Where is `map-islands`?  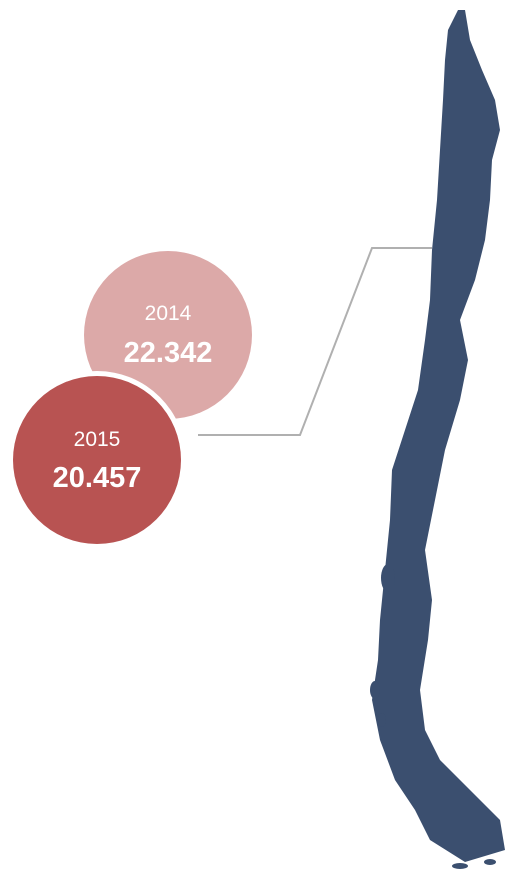 map-islands is located at coordinates (433, 716).